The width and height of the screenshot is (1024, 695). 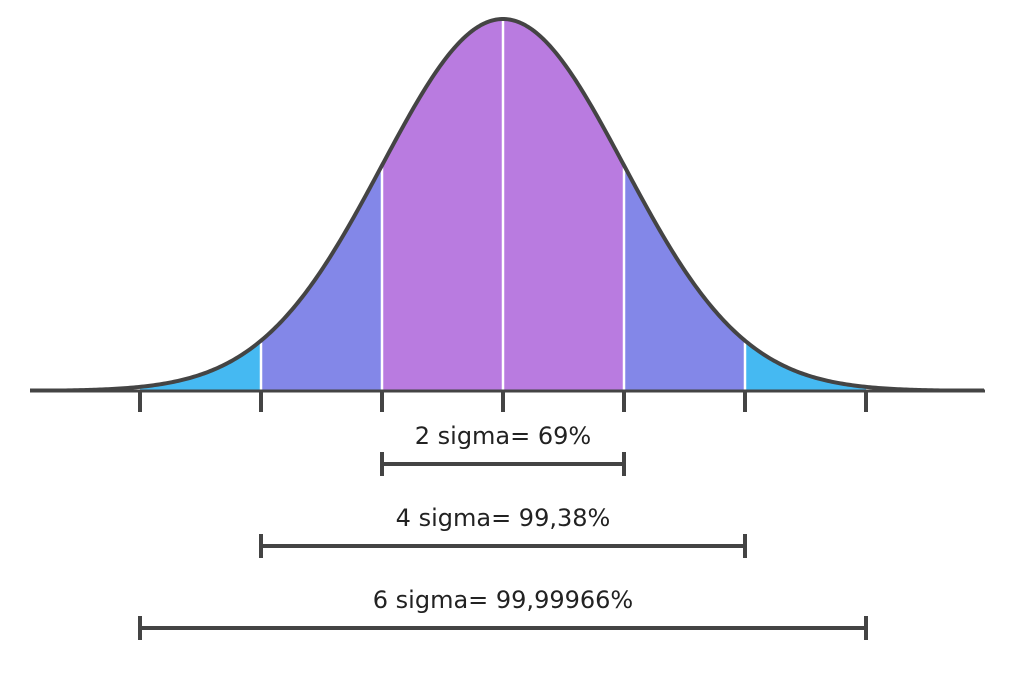 I want to click on range-label: 6 sigma= 99,99966%, so click(x=503, y=600).